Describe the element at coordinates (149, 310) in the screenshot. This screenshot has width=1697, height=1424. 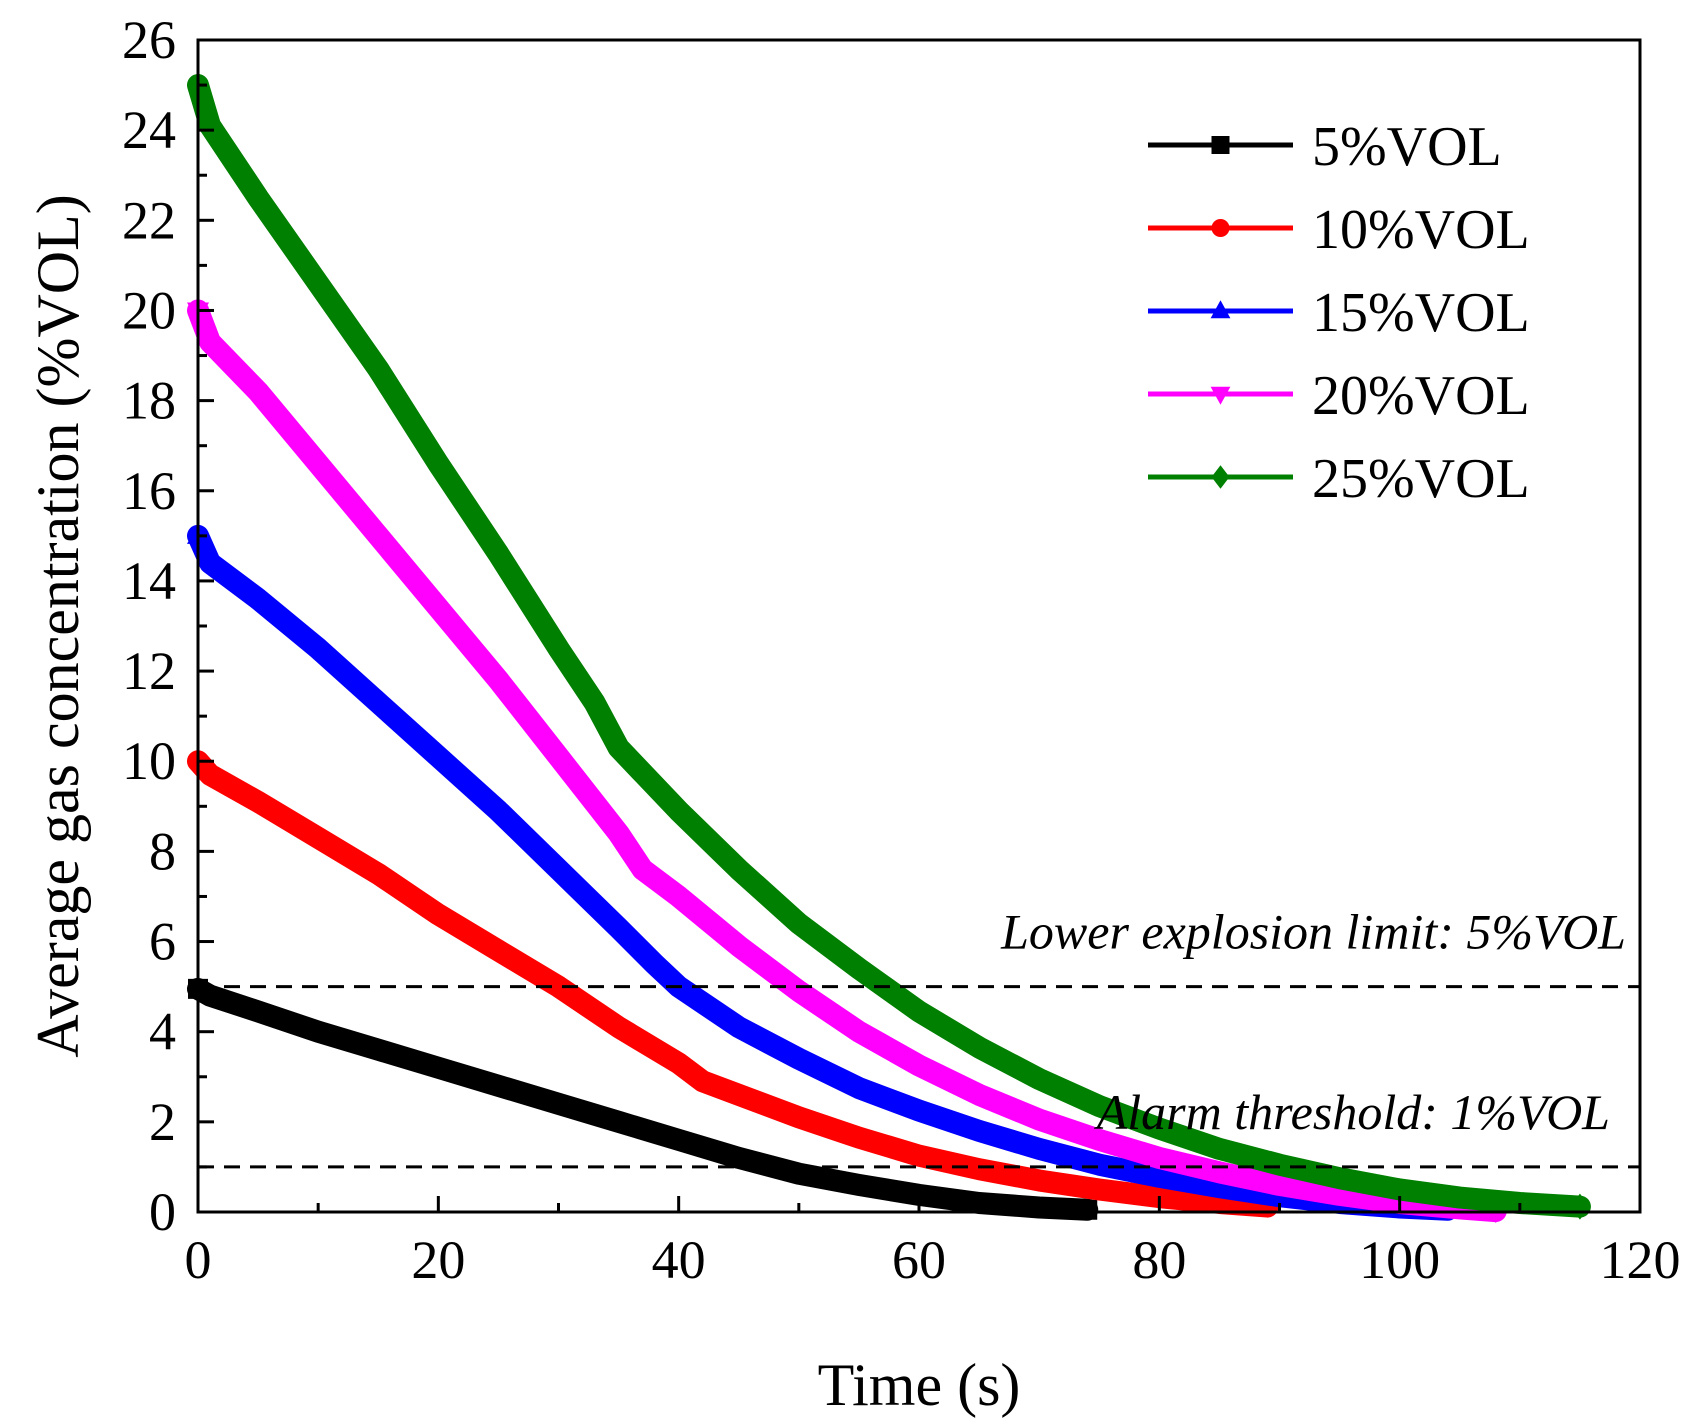
I see `y-tick-label: 20` at that location.